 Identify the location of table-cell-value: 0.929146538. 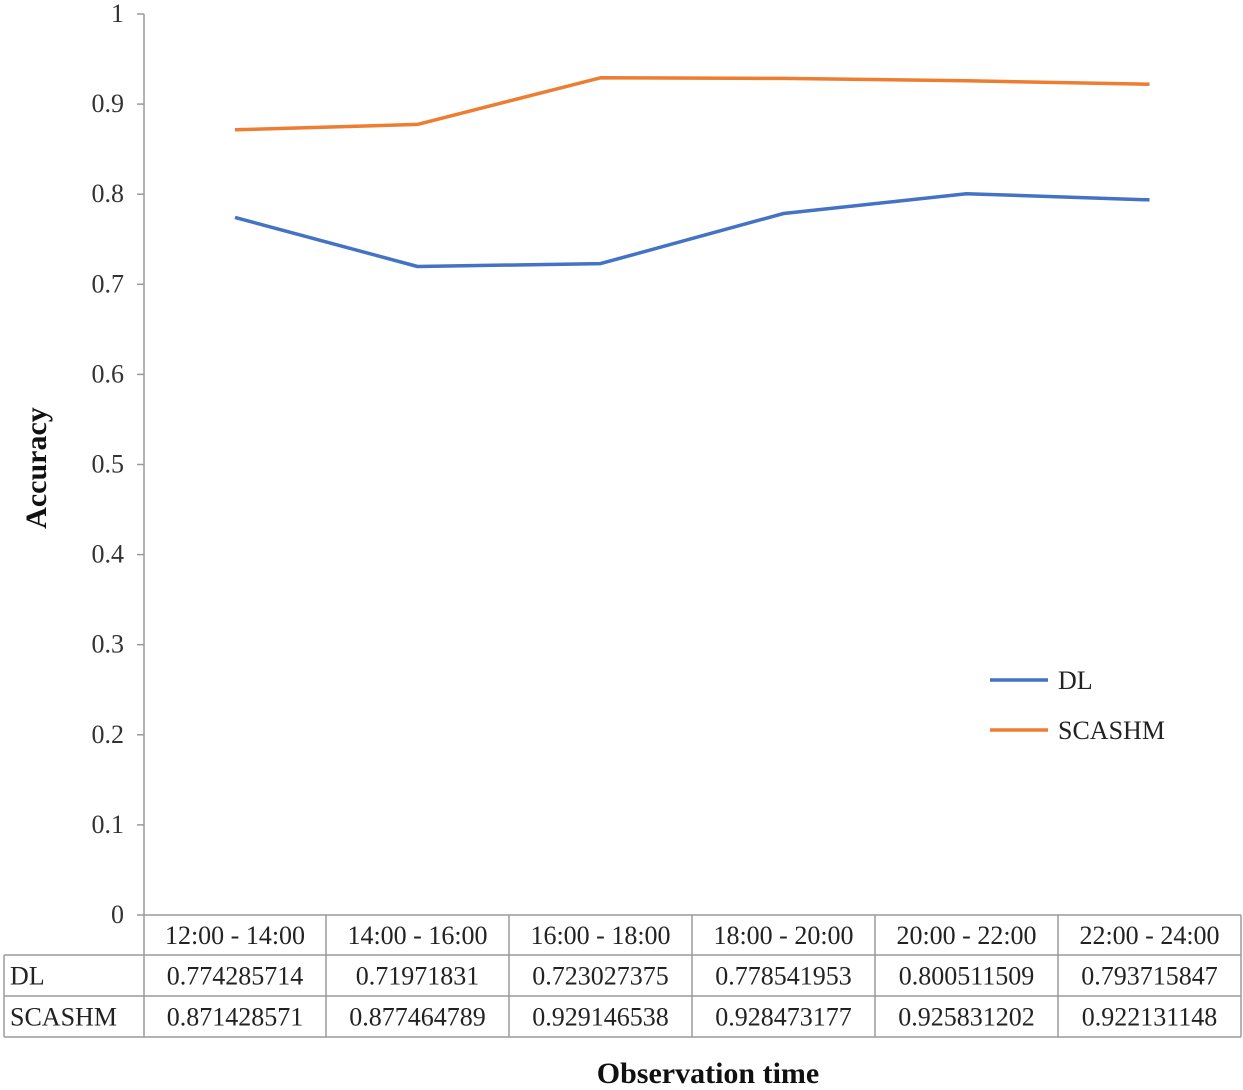
(600, 1017).